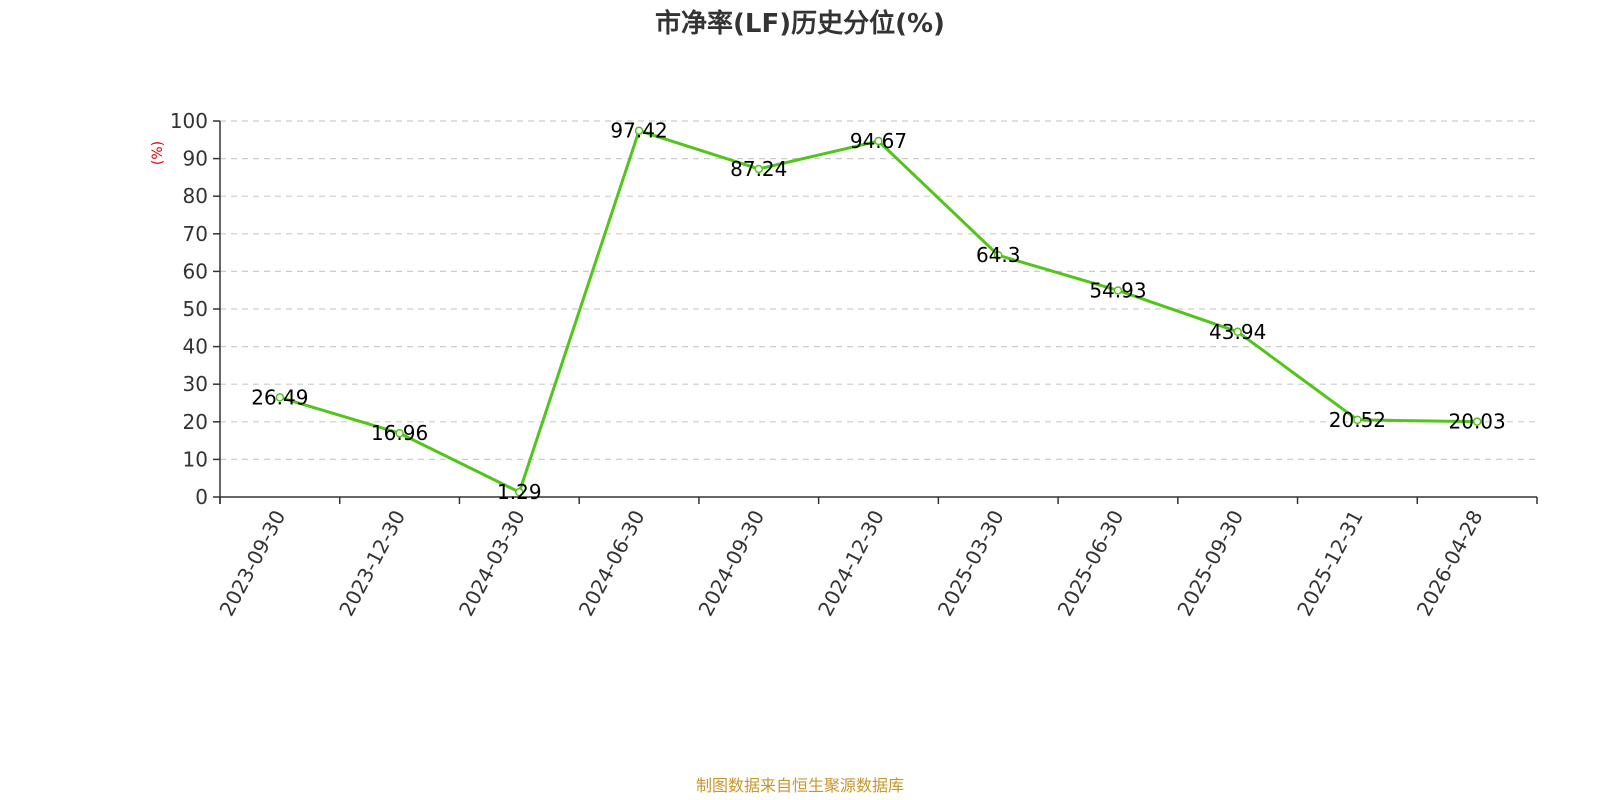 The height and width of the screenshot is (800, 1600). Describe the element at coordinates (492, 563) in the screenshot. I see `x-tick-label: 2024-03-30` at that location.